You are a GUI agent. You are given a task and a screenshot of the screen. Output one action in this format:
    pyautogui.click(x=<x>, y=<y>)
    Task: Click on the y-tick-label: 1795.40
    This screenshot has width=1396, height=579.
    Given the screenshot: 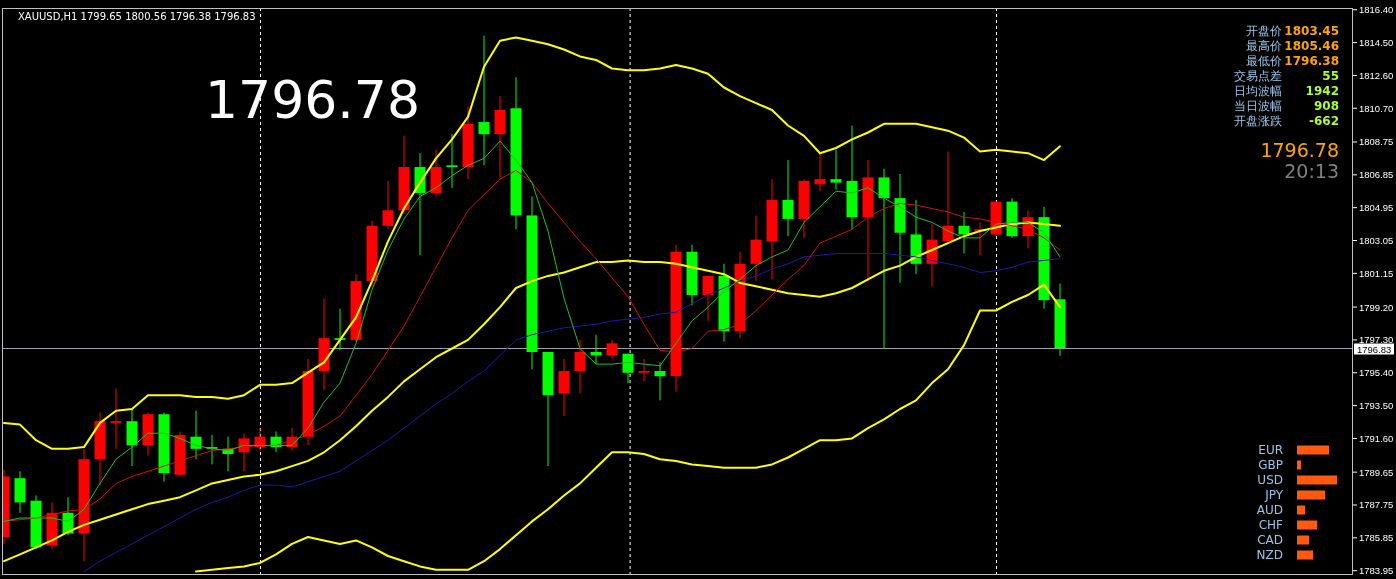 What is the action you would take?
    pyautogui.click(x=1376, y=373)
    